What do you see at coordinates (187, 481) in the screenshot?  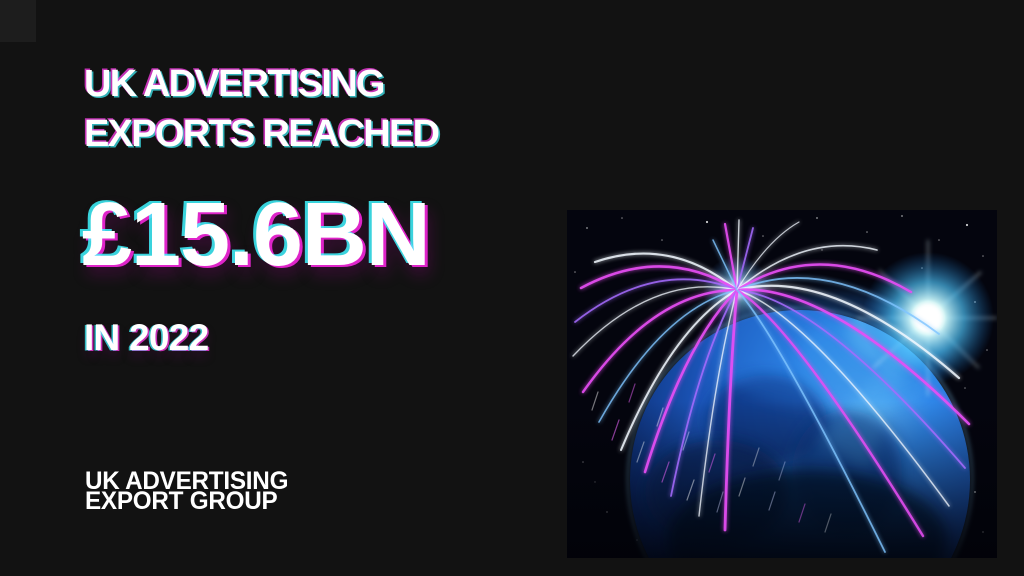 I see `logo-line-1: UK ADVERTISING` at bounding box center [187, 481].